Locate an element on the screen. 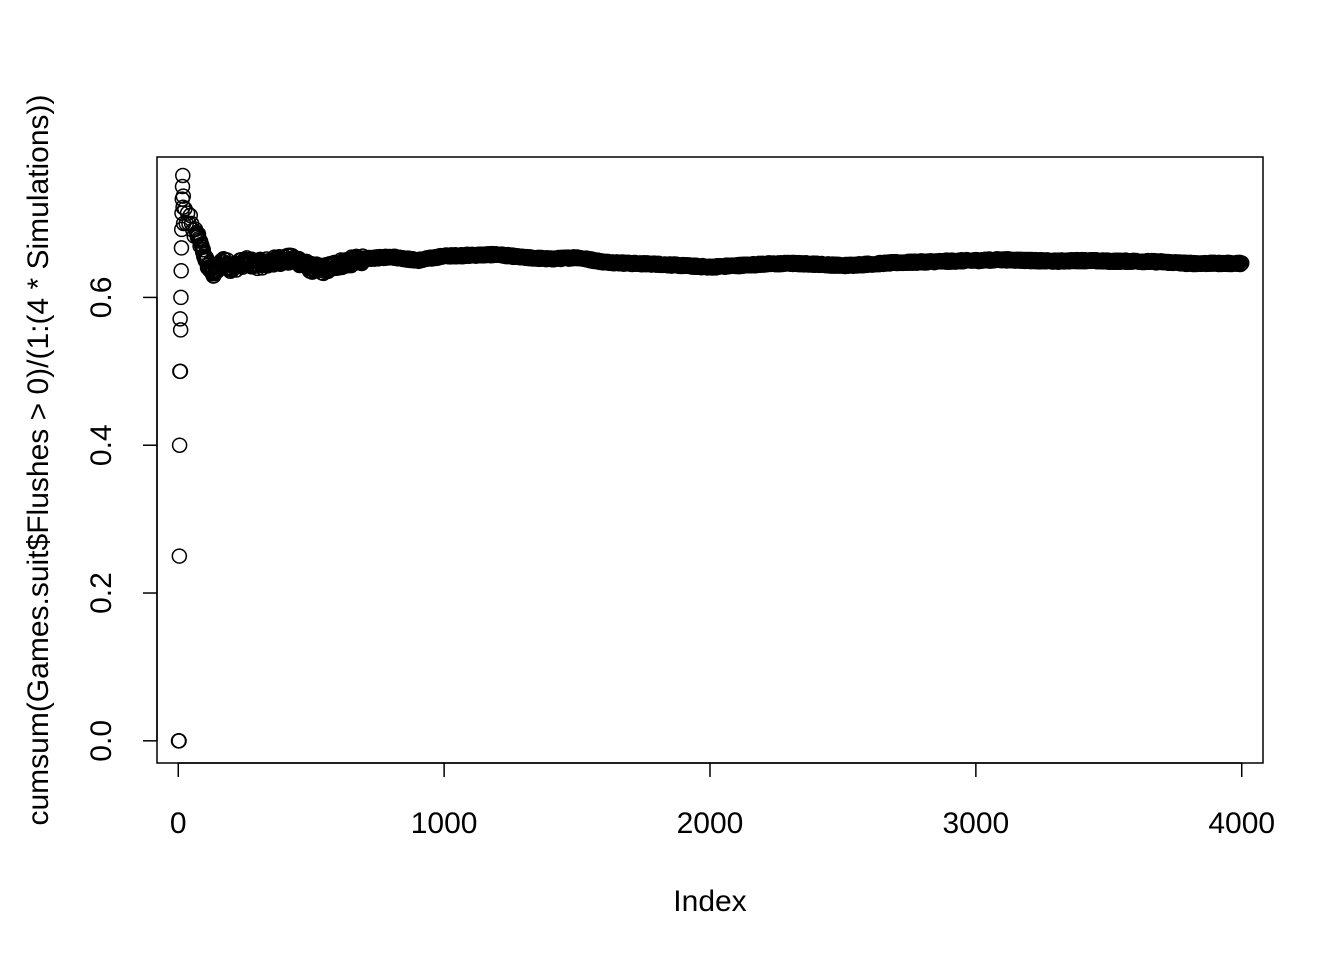 The image size is (1344, 960). y-tick-label: 0.2 is located at coordinates (101, 593).